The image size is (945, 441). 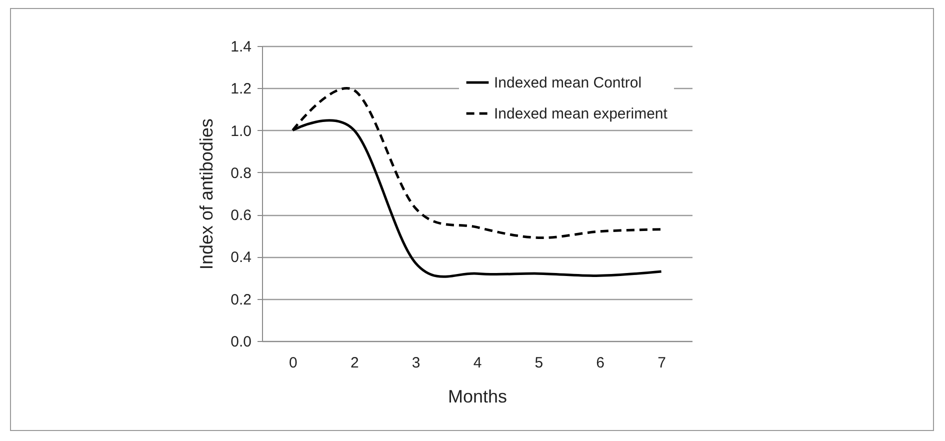 What do you see at coordinates (206, 194) in the screenshot?
I see `y-axis-title: Index of antibodies` at bounding box center [206, 194].